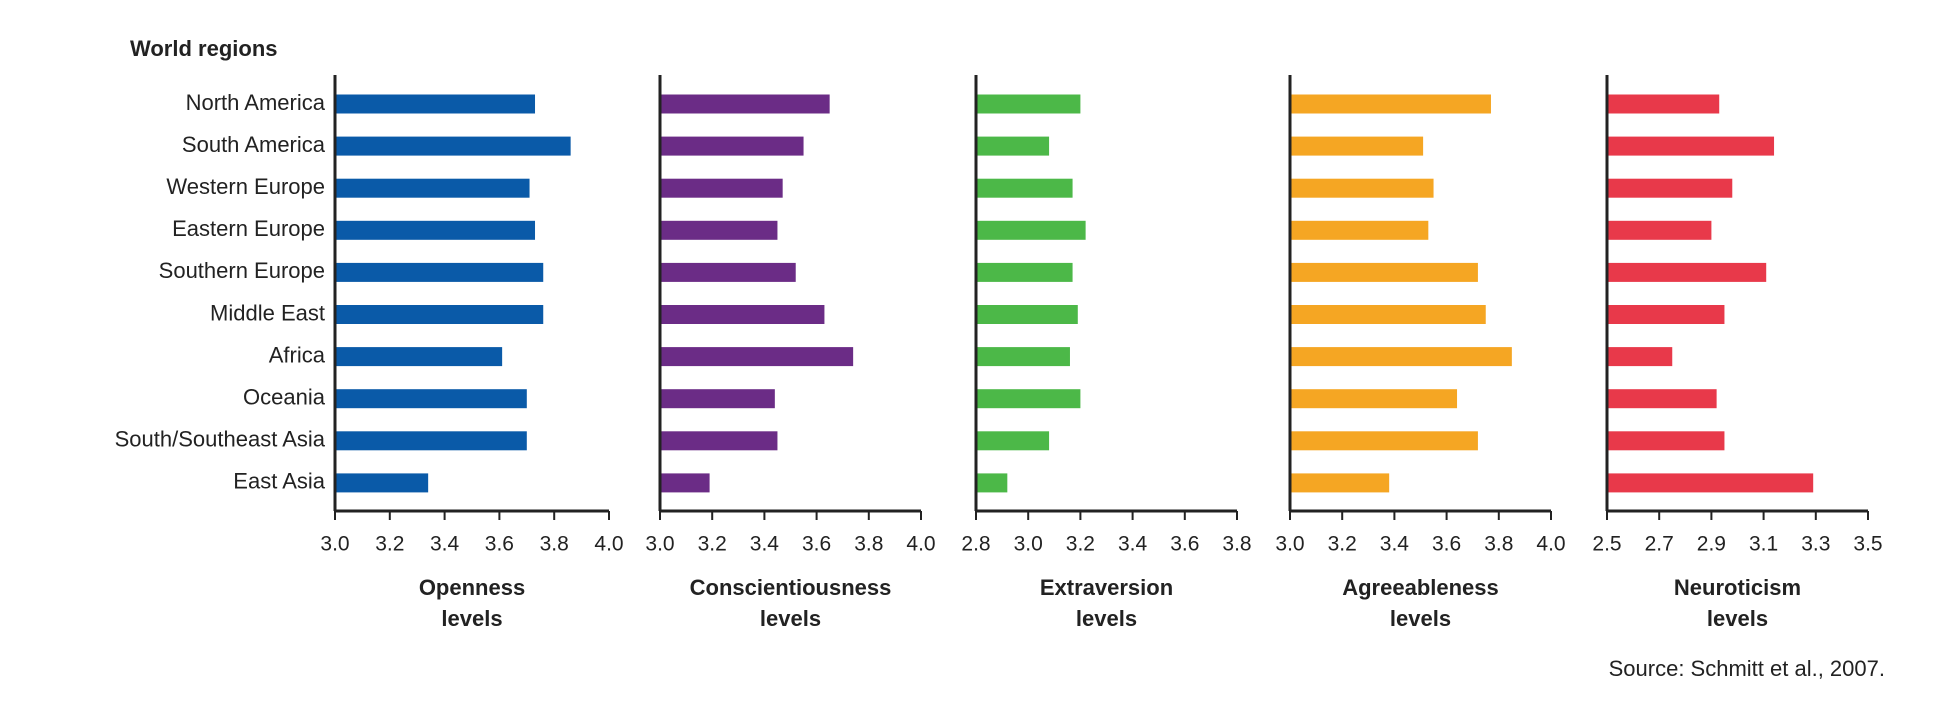 This screenshot has height=702, width=1948. I want to click on category-label: Southern Europe, so click(242, 270).